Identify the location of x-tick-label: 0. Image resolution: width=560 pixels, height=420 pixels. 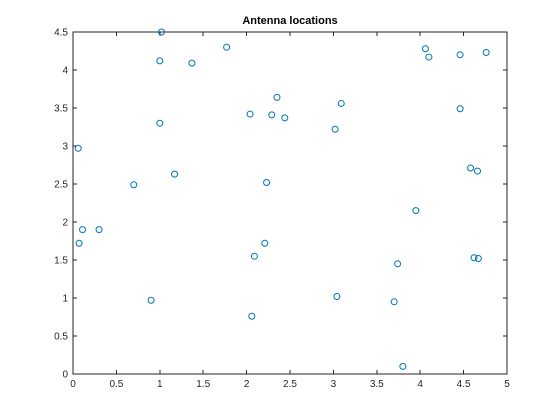
(73, 384).